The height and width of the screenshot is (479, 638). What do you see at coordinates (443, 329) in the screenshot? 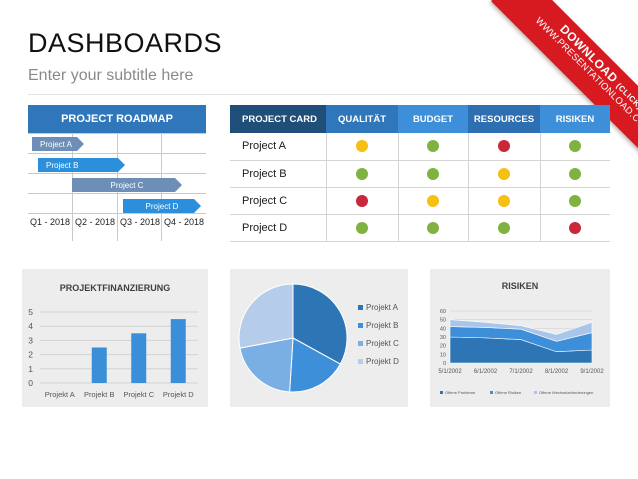
I see `y-tick-label: 40` at bounding box center [443, 329].